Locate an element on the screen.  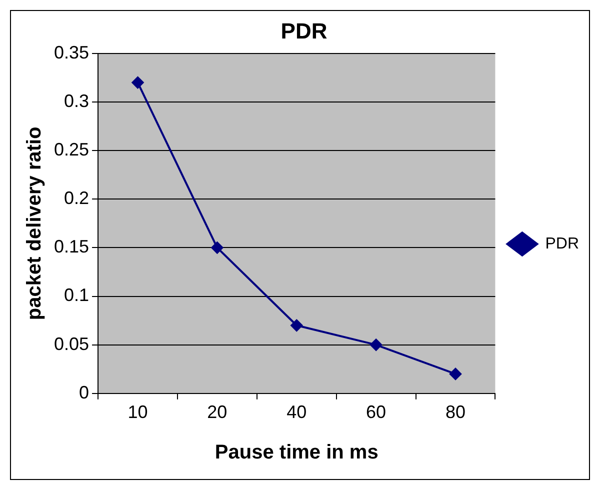
y-tick-label: 0.25 is located at coordinates (72, 150).